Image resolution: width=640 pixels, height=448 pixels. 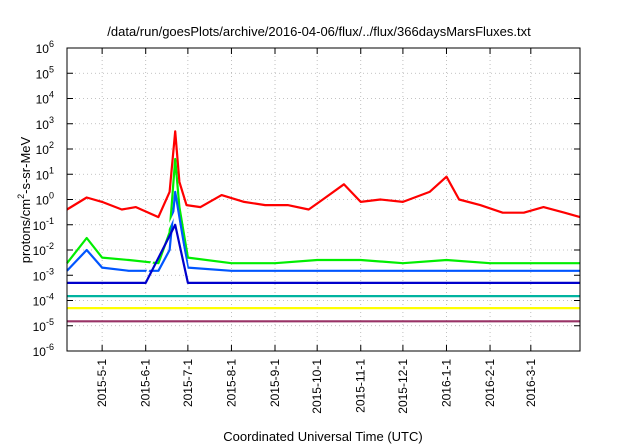 I want to click on y-tick-label: 10⁻⁶, so click(x=43, y=350).